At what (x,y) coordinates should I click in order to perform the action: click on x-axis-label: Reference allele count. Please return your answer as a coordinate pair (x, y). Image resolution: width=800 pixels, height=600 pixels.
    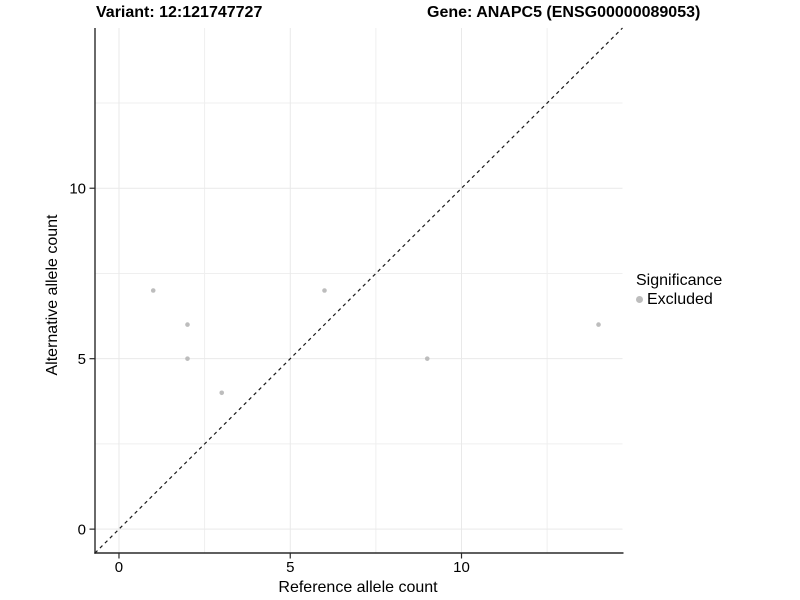
    Looking at the image, I should click on (358, 587).